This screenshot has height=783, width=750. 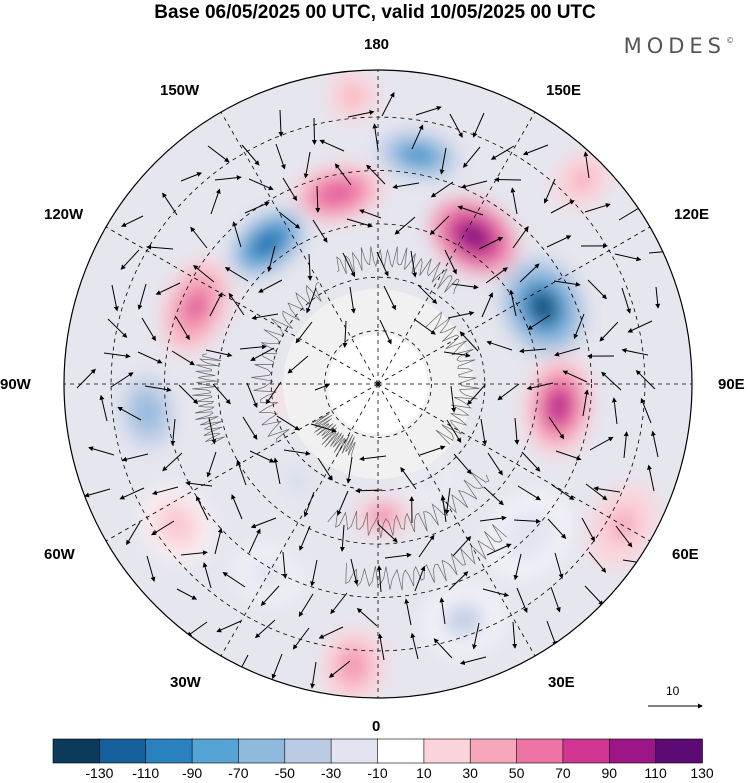 What do you see at coordinates (15, 384) in the screenshot?
I see `lon-label-90w: 90W` at bounding box center [15, 384].